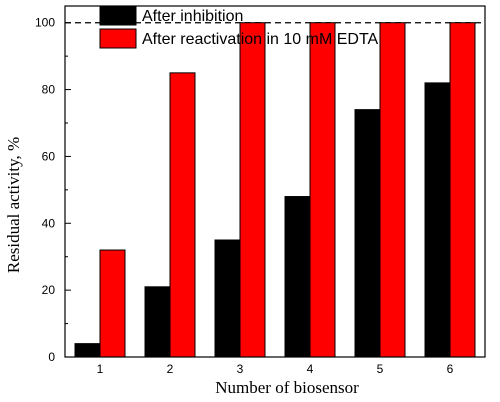  What do you see at coordinates (450, 369) in the screenshot?
I see `x-tick-label: 6` at bounding box center [450, 369].